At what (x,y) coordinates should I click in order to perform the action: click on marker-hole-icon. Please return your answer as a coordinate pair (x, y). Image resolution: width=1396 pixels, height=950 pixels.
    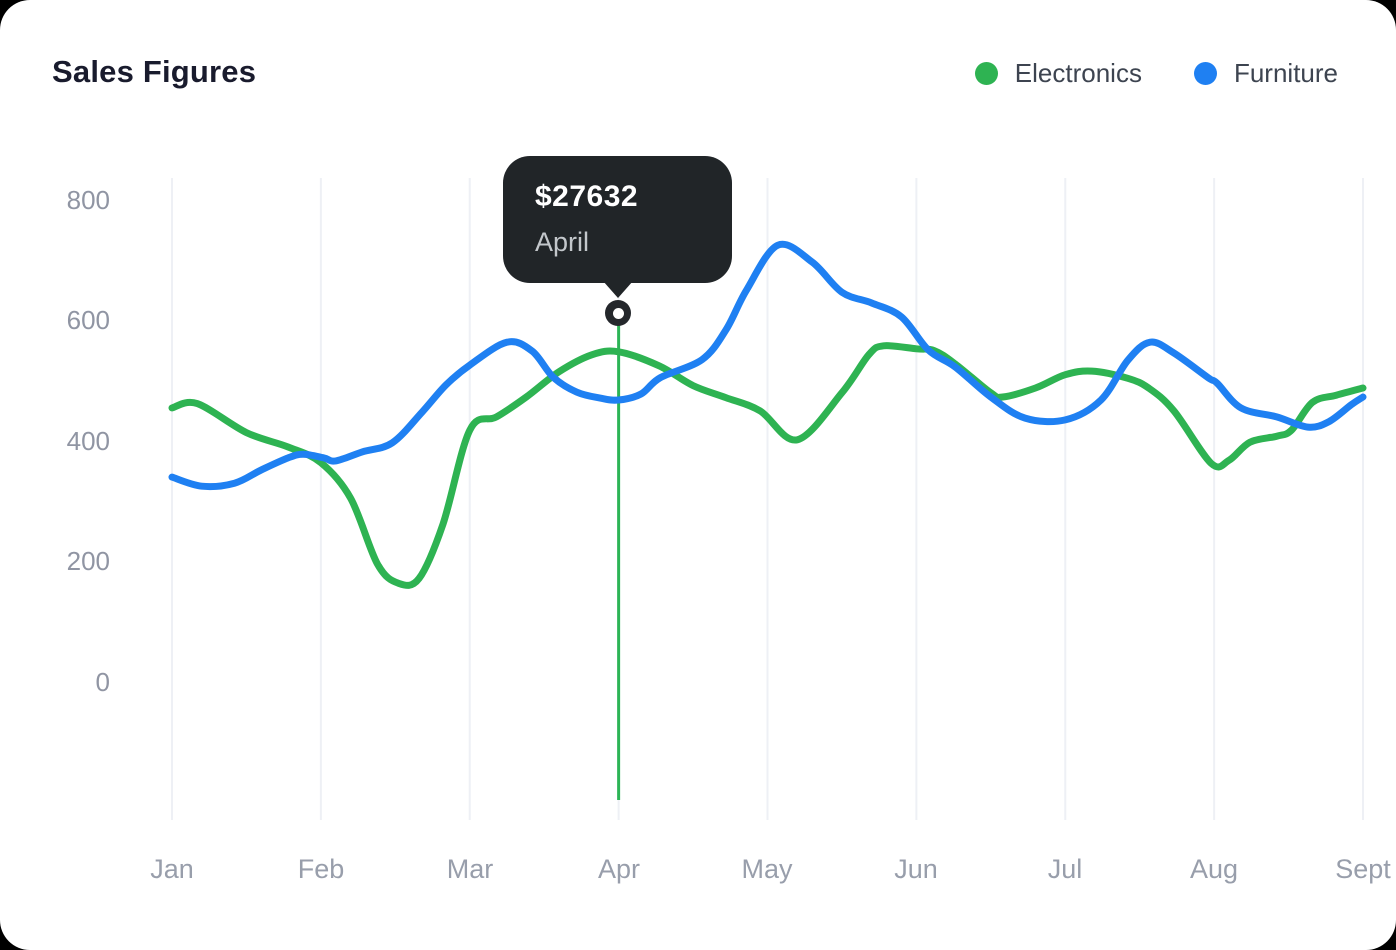
    Looking at the image, I should click on (618, 313).